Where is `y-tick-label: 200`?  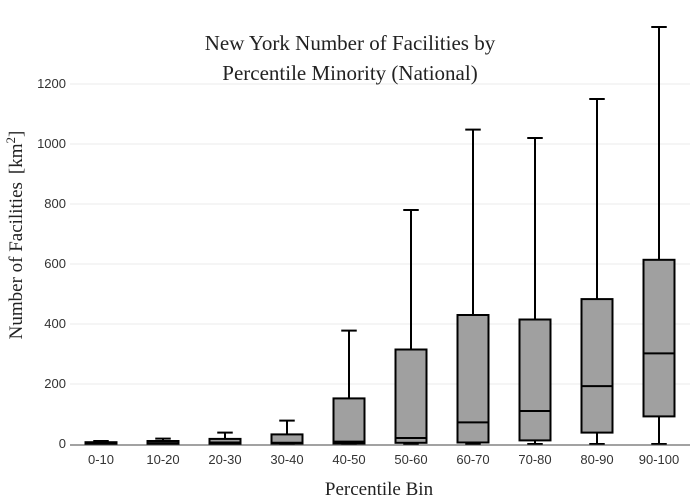 y-tick-label: 200 is located at coordinates (55, 383).